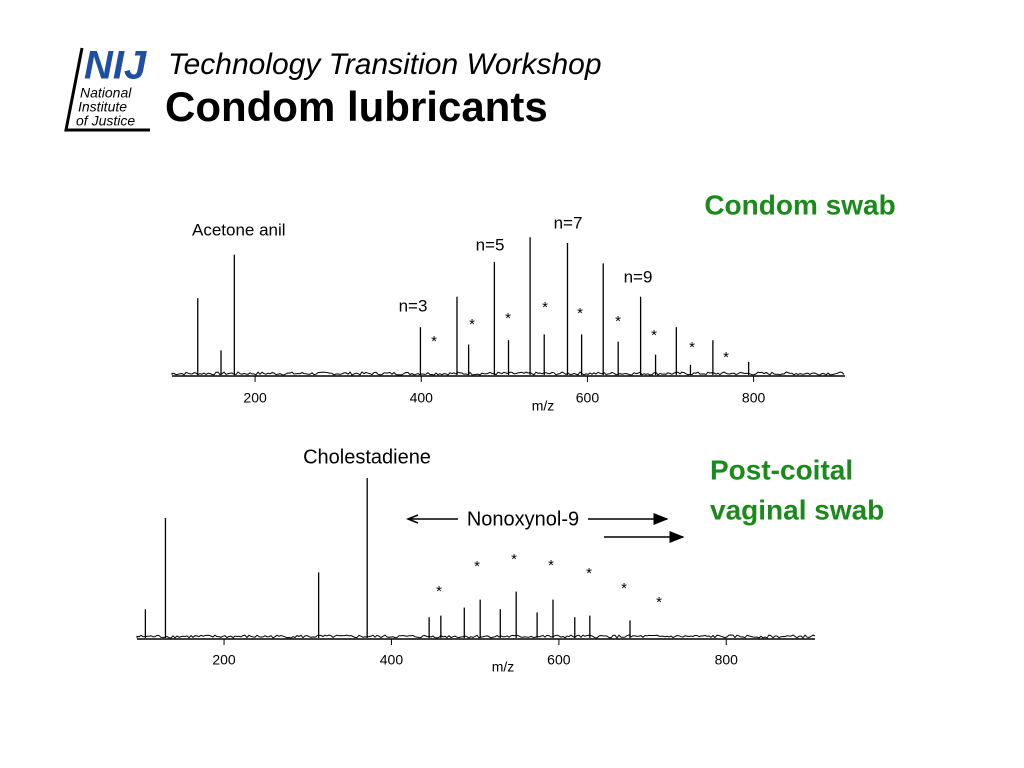  What do you see at coordinates (239, 229) in the screenshot?
I see `annotation: Acetone anil` at bounding box center [239, 229].